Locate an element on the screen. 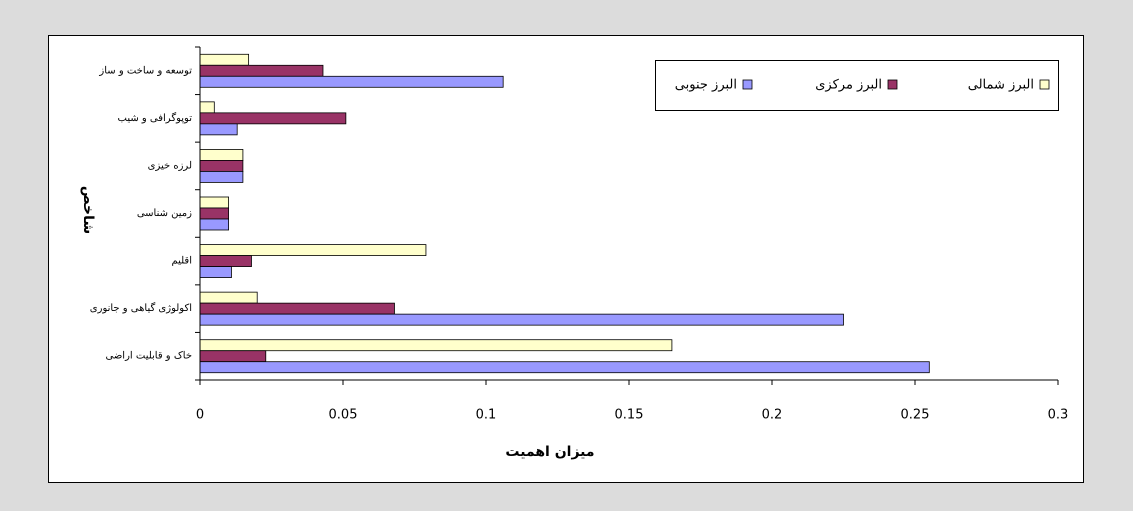 This screenshot has height=511, width=1133. legend is located at coordinates (857, 85).